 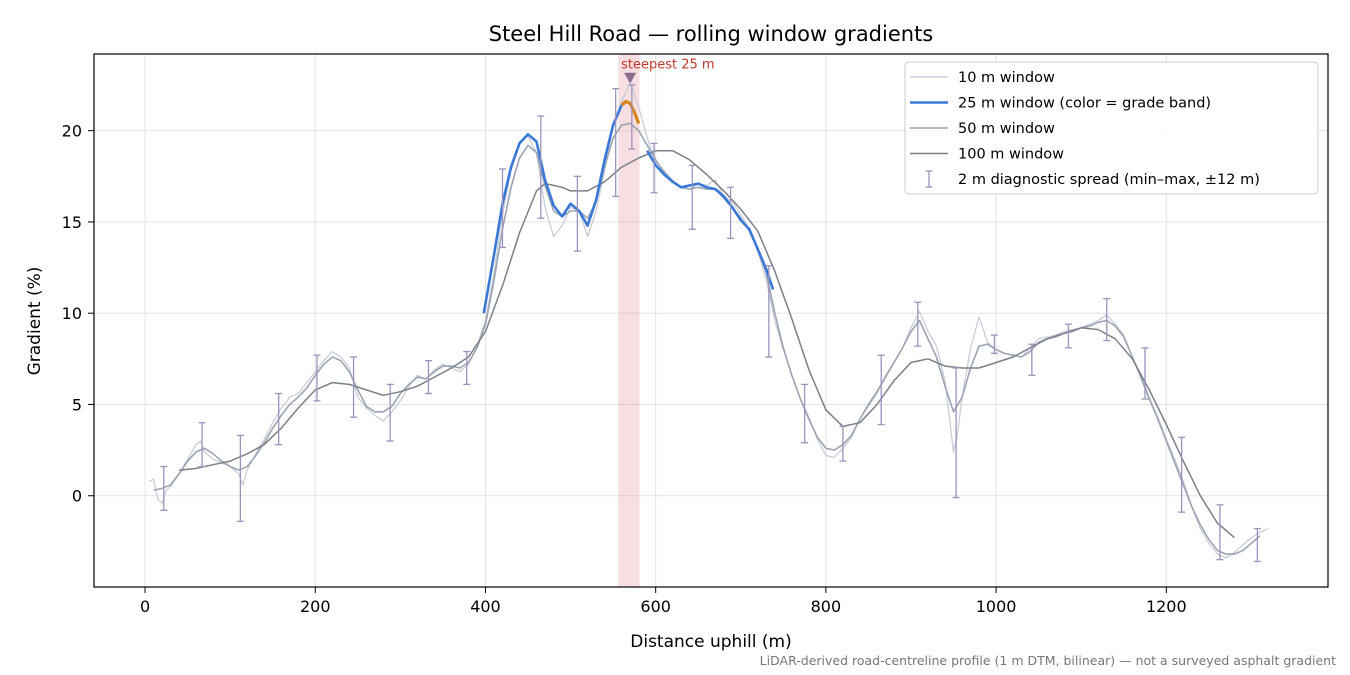 What do you see at coordinates (1109, 180) in the screenshot?
I see `legend-label: 2 m diagnostic spread (min–max, ±12 m)` at bounding box center [1109, 180].